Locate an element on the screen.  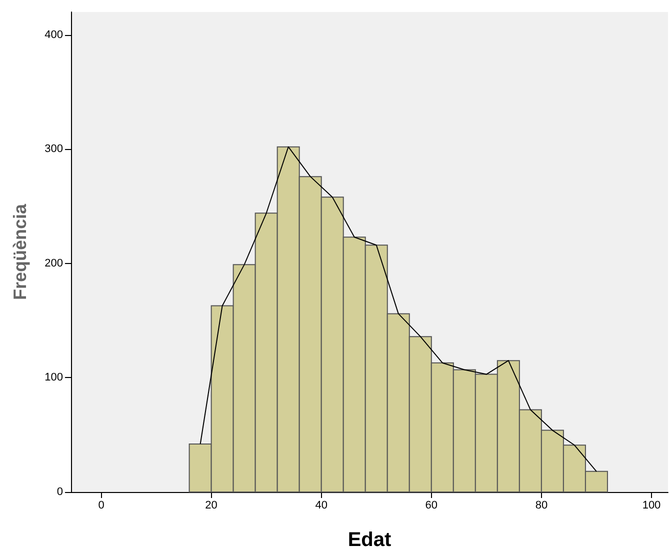
x-tick-label: 40 is located at coordinates (321, 506).